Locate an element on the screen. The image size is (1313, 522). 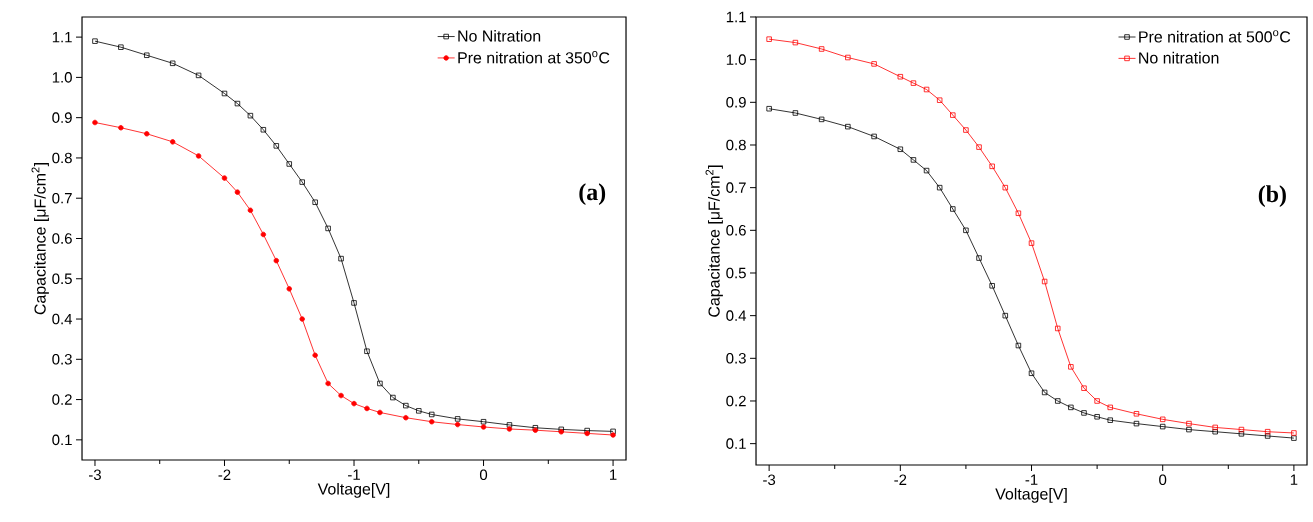
y-tick-label: 0.6 is located at coordinates (736, 230).